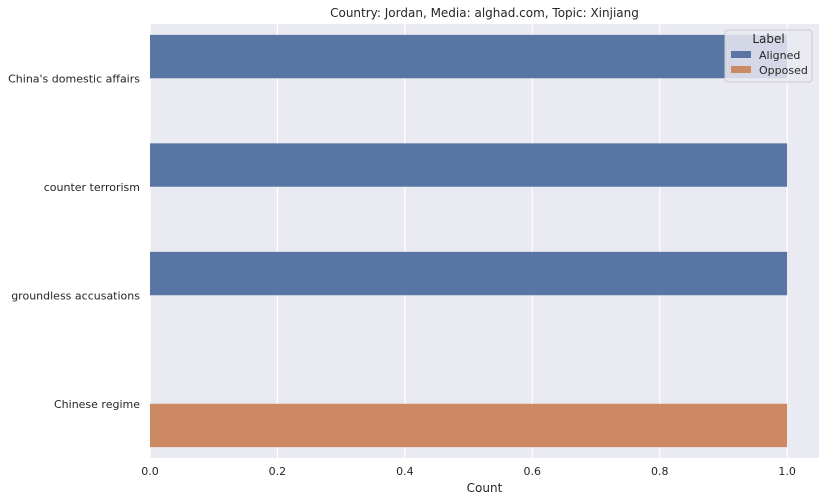 The width and height of the screenshot is (826, 501). I want to click on legend-label-aligned: Aligned, so click(779, 55).